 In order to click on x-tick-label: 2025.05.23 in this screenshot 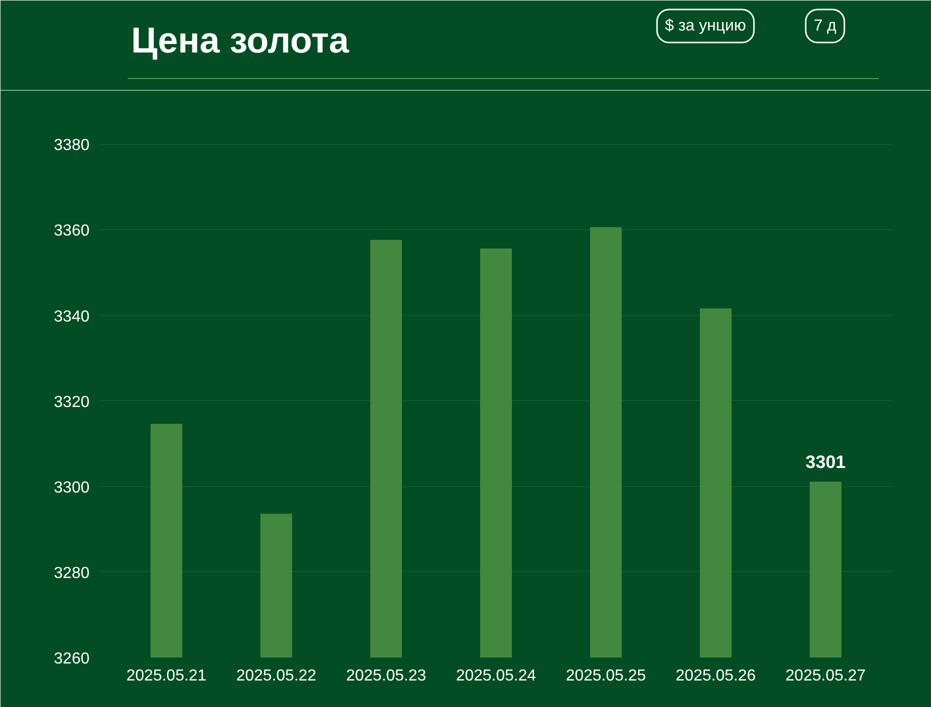, I will do `click(386, 676)`.